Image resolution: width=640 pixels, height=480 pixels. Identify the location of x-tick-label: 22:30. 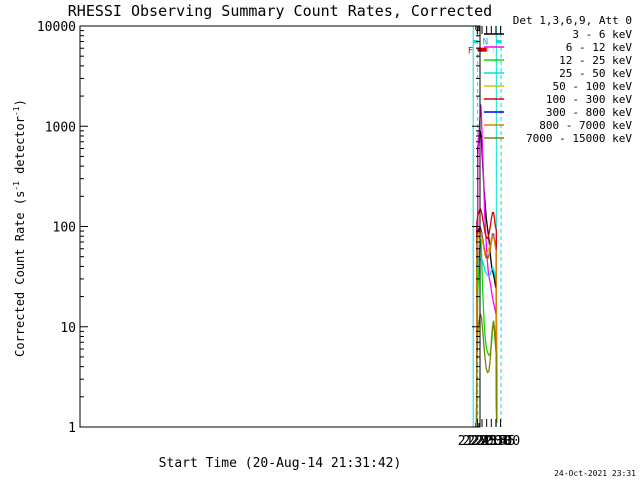
(491, 441).